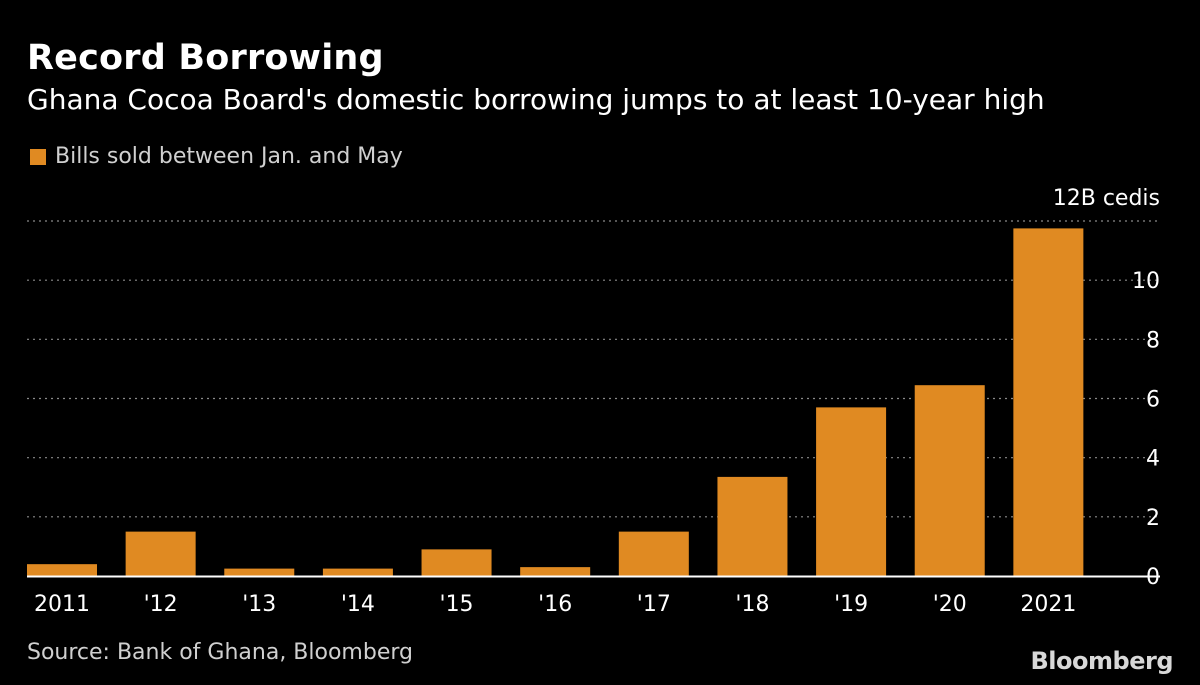 Image resolution: width=1200 pixels, height=685 pixels. Describe the element at coordinates (950, 604) in the screenshot. I see `x-tick-label: '20` at that location.